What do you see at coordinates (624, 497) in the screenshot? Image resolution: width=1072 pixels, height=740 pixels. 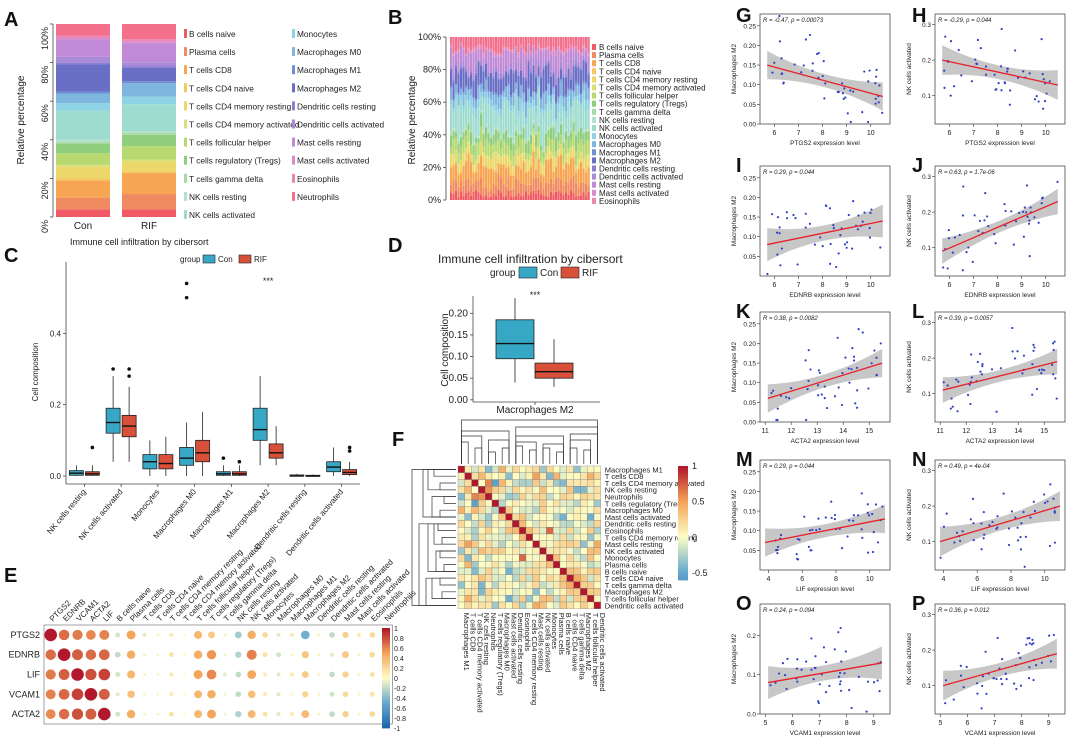 I see `row-label: Neutrophils` at bounding box center [624, 497].